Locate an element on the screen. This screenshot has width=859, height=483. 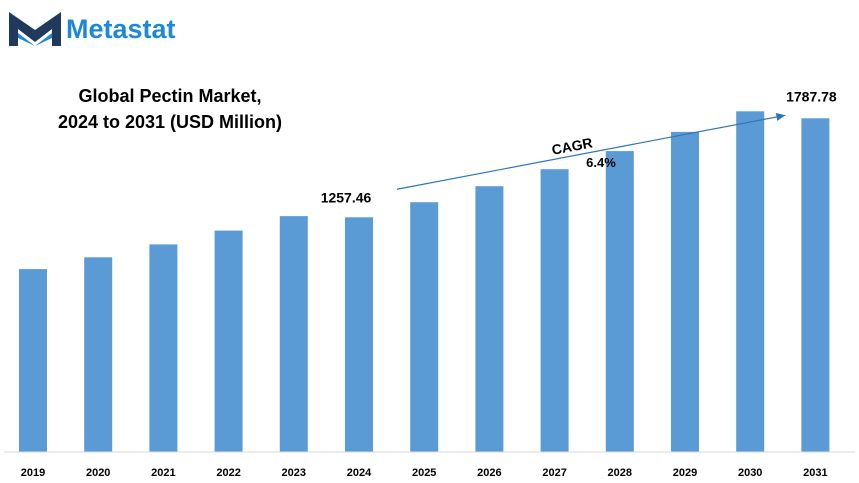
x-tick-label: 2028 is located at coordinates (620, 473).